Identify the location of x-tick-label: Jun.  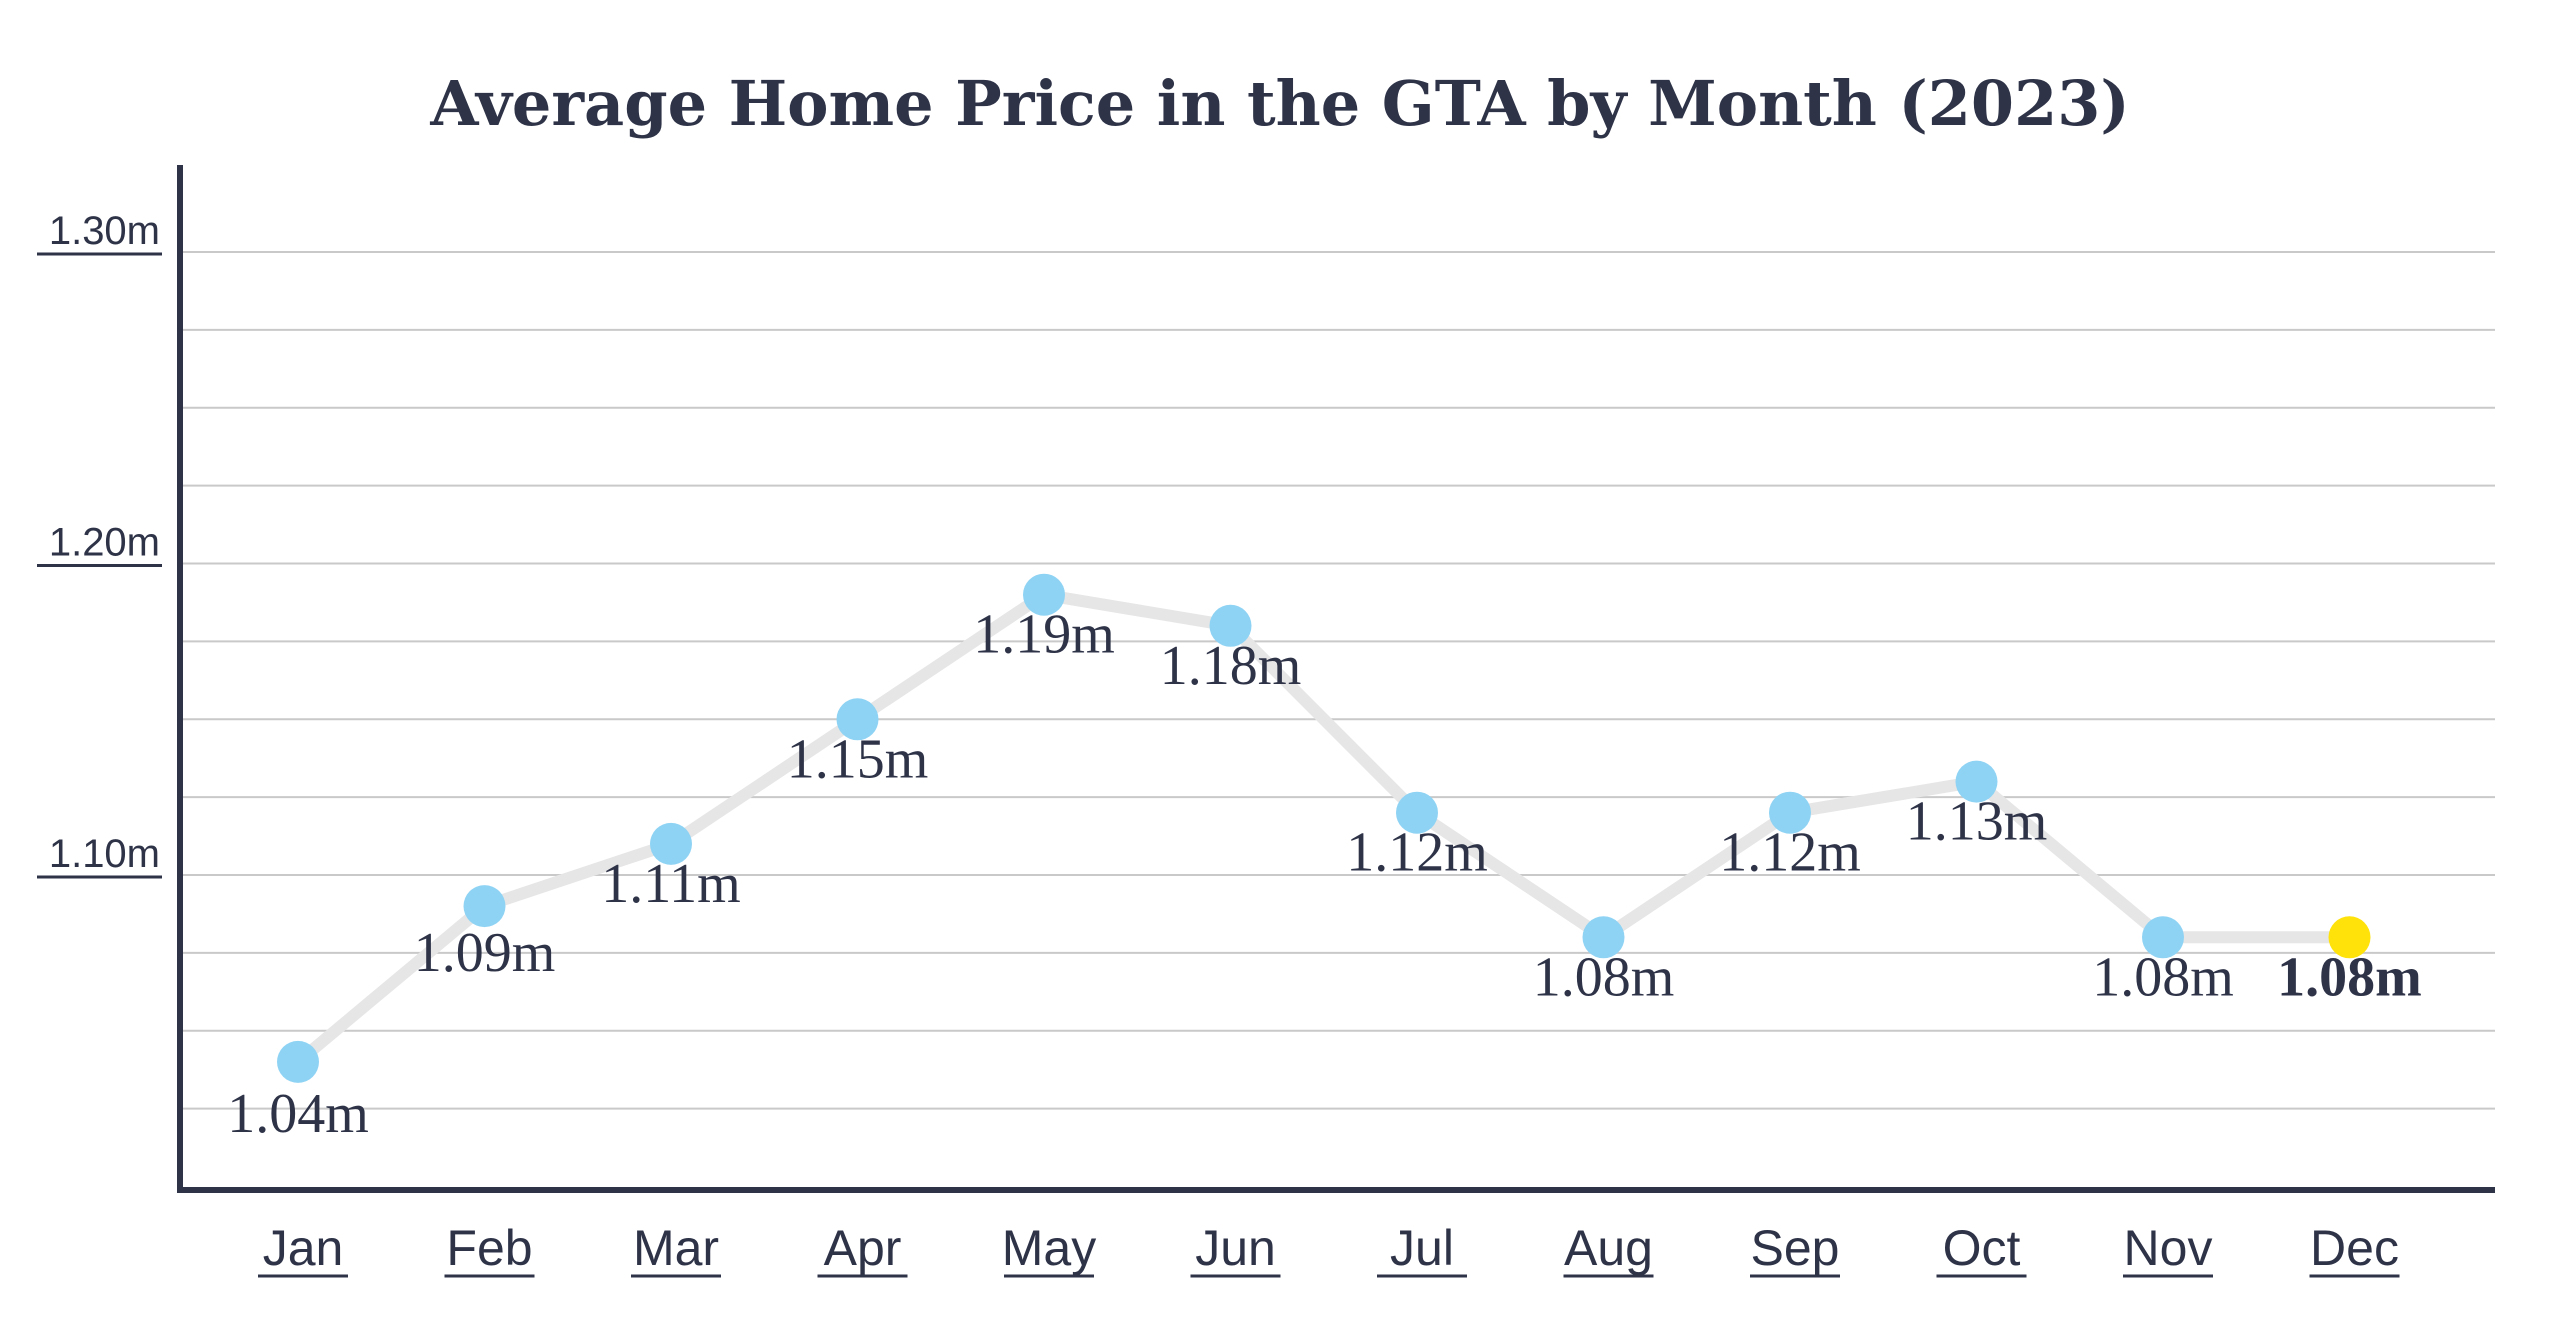
(1235, 1248).